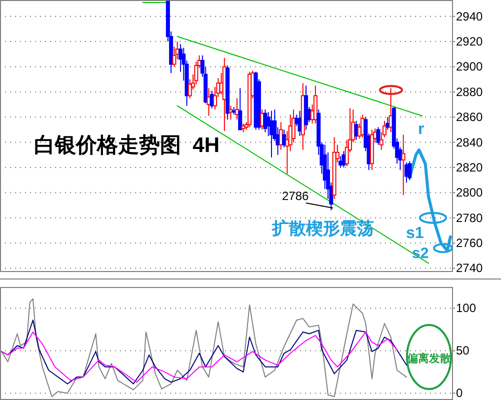 Image resolution: width=501 pixels, height=400 pixels. What do you see at coordinates (420, 253) in the screenshot?
I see `annotation: s2` at bounding box center [420, 253].